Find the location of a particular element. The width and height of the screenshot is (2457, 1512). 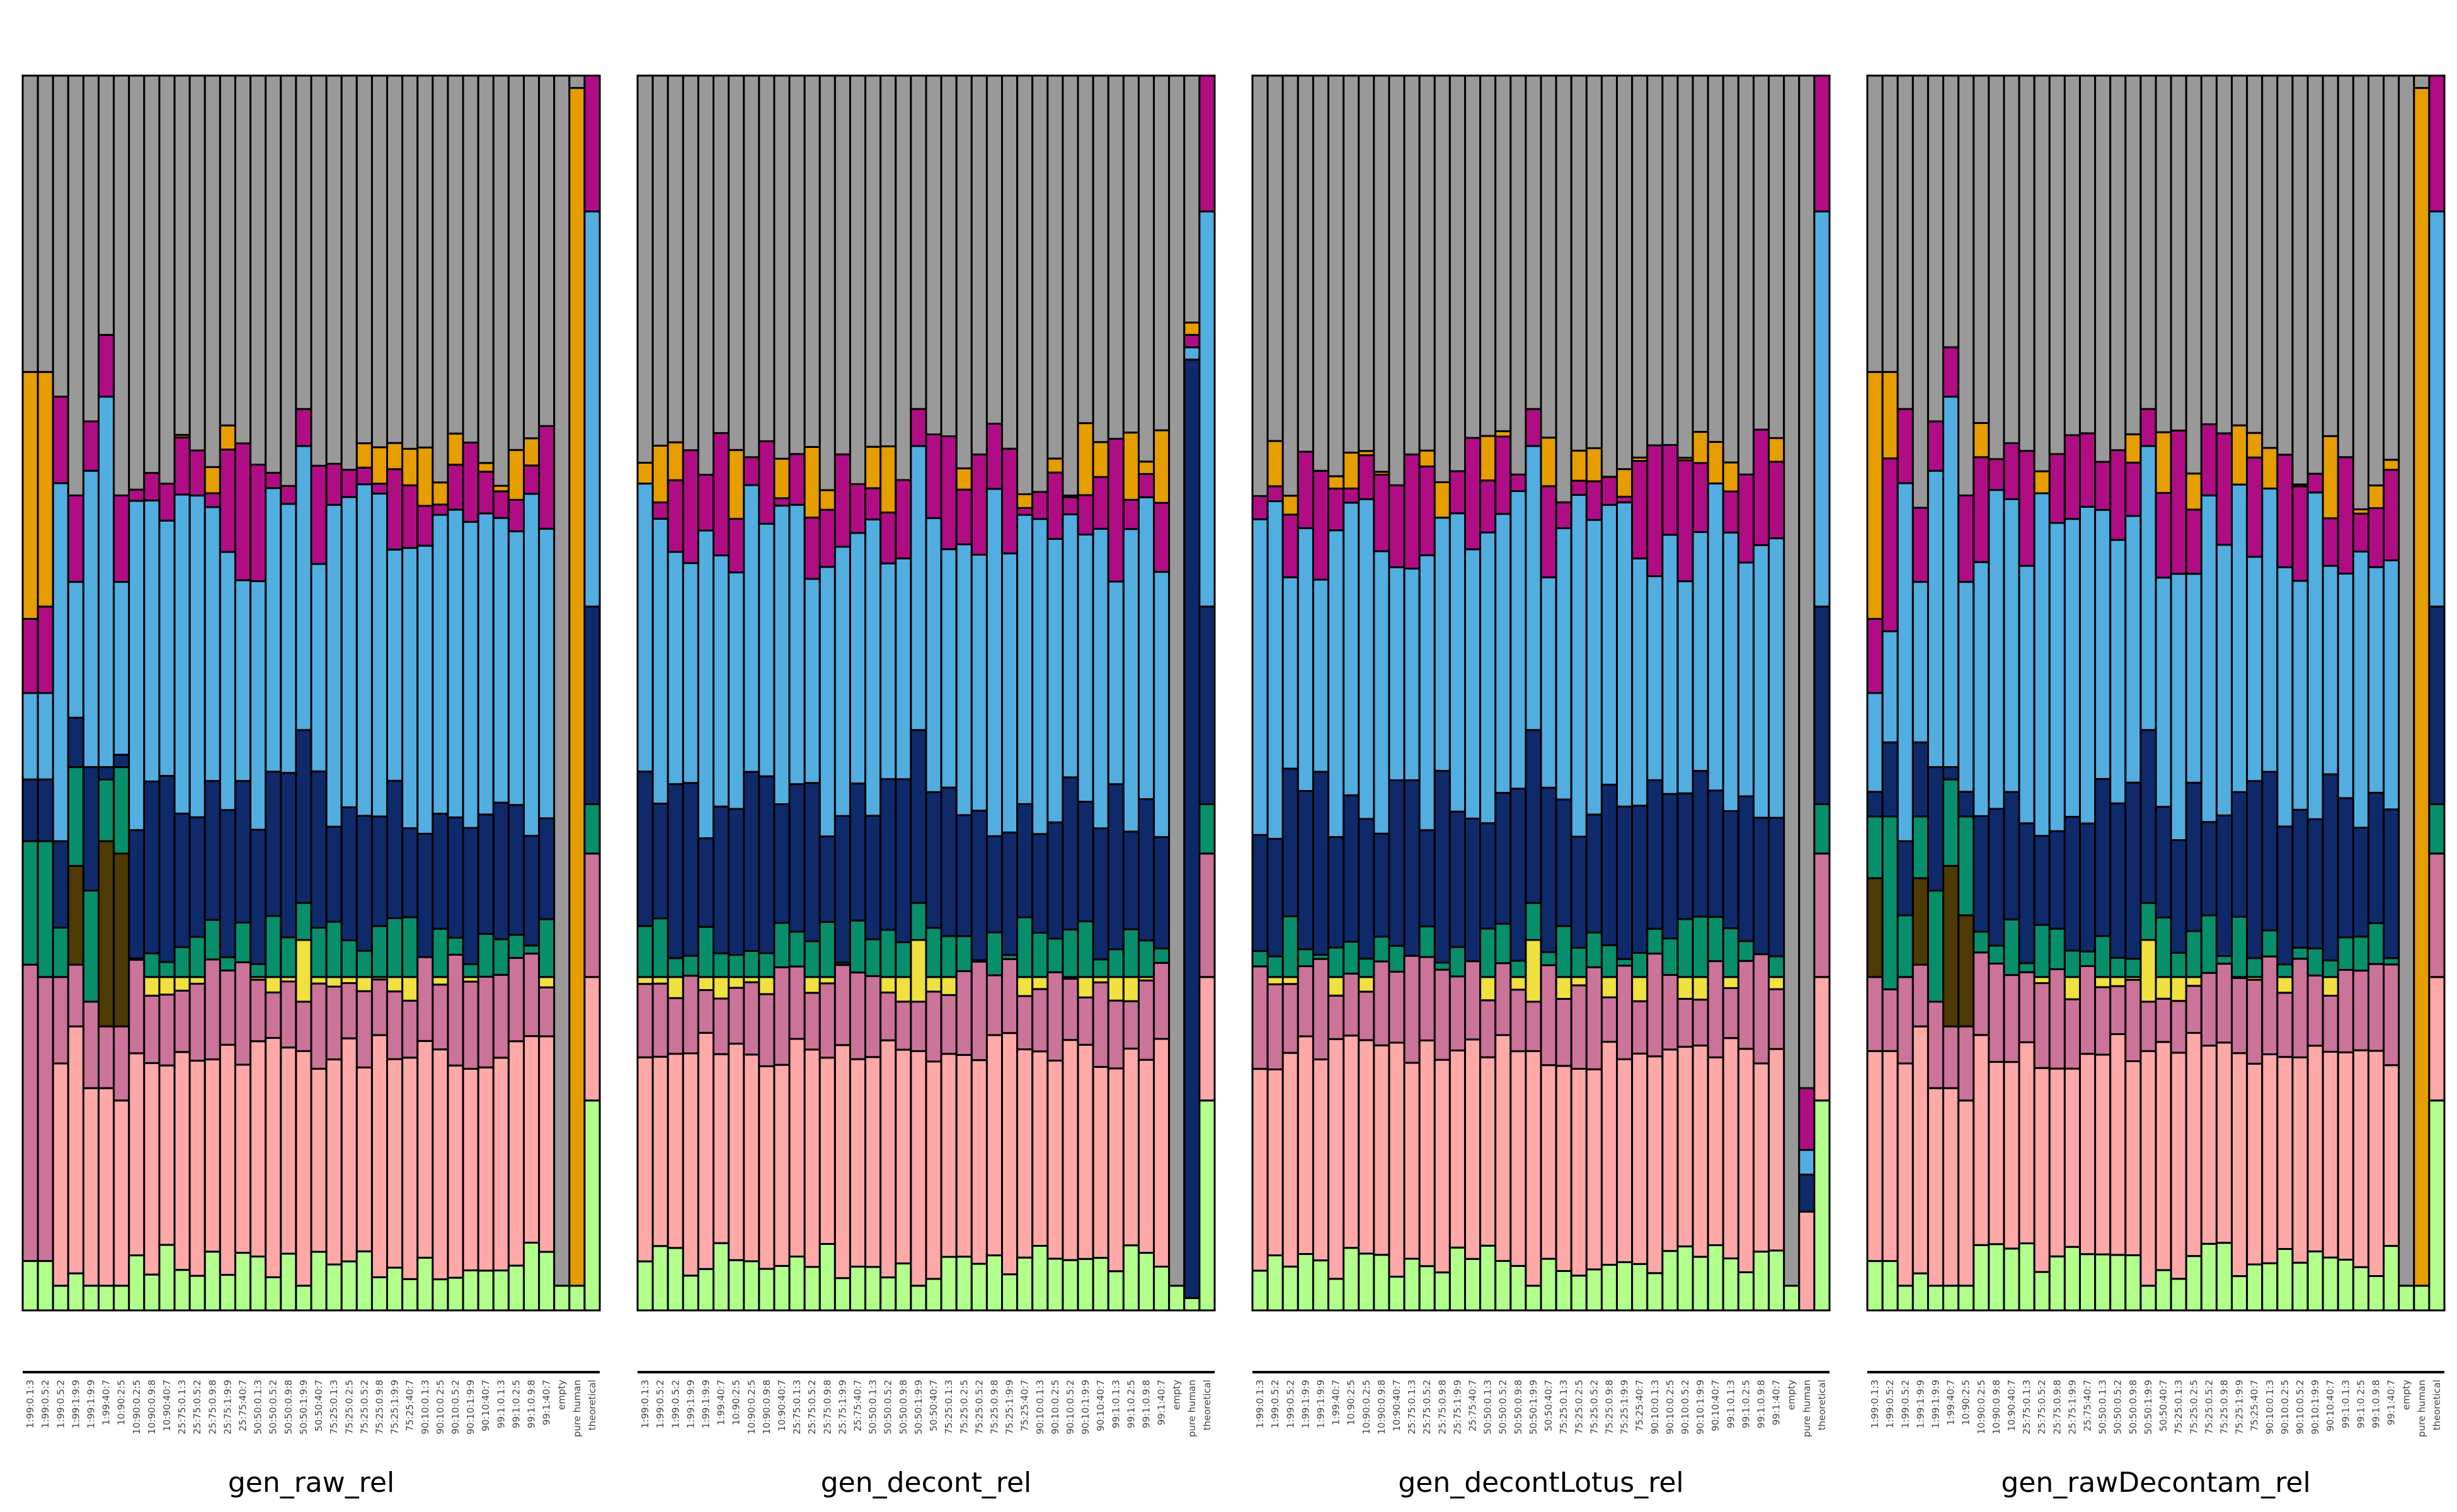

x-tick-label: 10:90:0.9:8 is located at coordinates (1996, 1407).